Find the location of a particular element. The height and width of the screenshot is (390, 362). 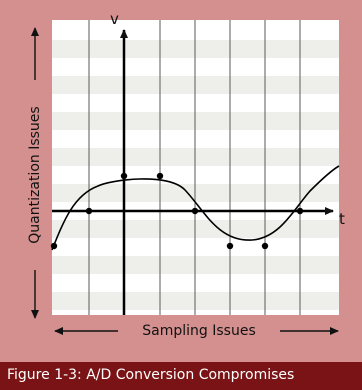

sampling-issues-label: Sampling Issues is located at coordinates (199, 331).